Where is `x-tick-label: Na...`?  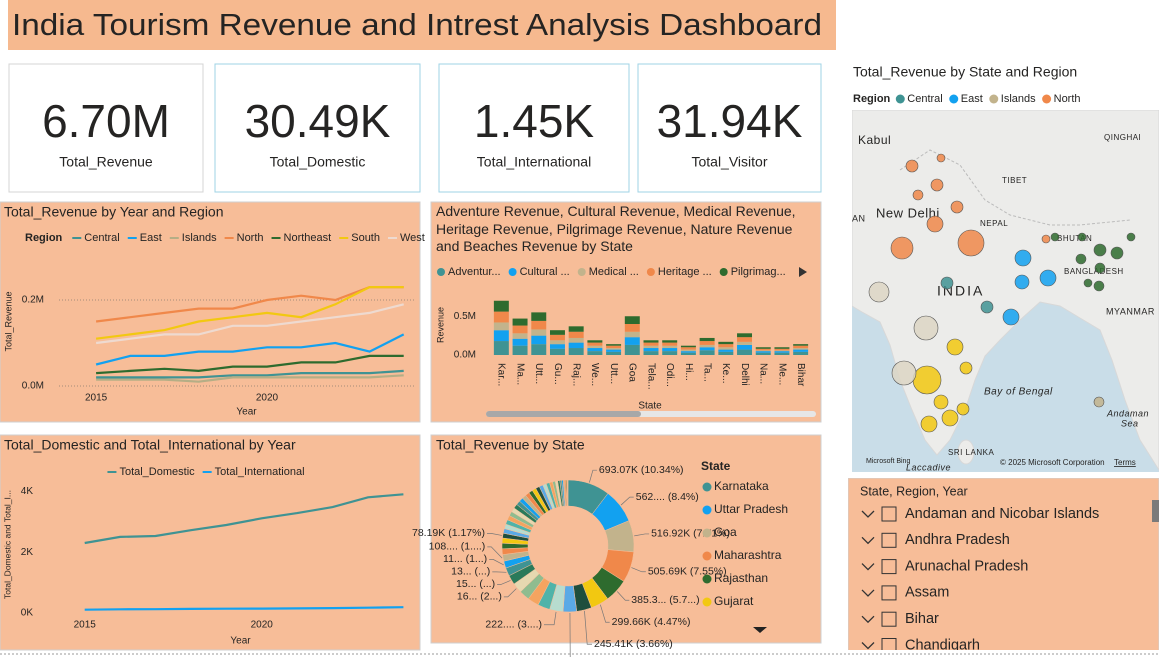 x-tick-label: Na... is located at coordinates (763, 373).